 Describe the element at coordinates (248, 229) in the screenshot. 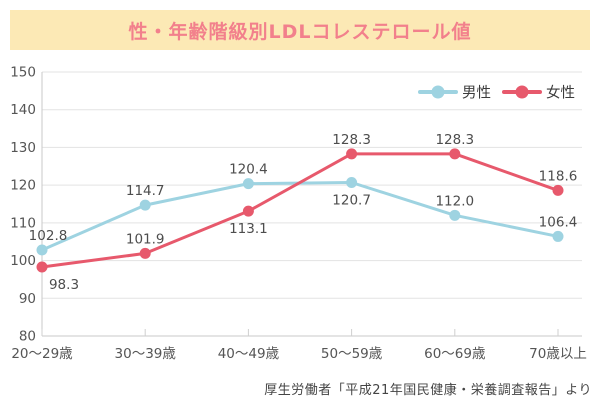

I see `female-value-label: 113.1` at that location.